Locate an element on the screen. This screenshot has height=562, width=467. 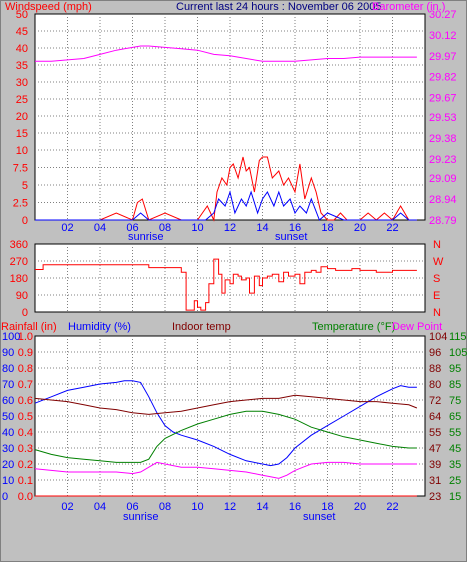
barometer-tick-label: 29.23 is located at coordinates (443, 160).